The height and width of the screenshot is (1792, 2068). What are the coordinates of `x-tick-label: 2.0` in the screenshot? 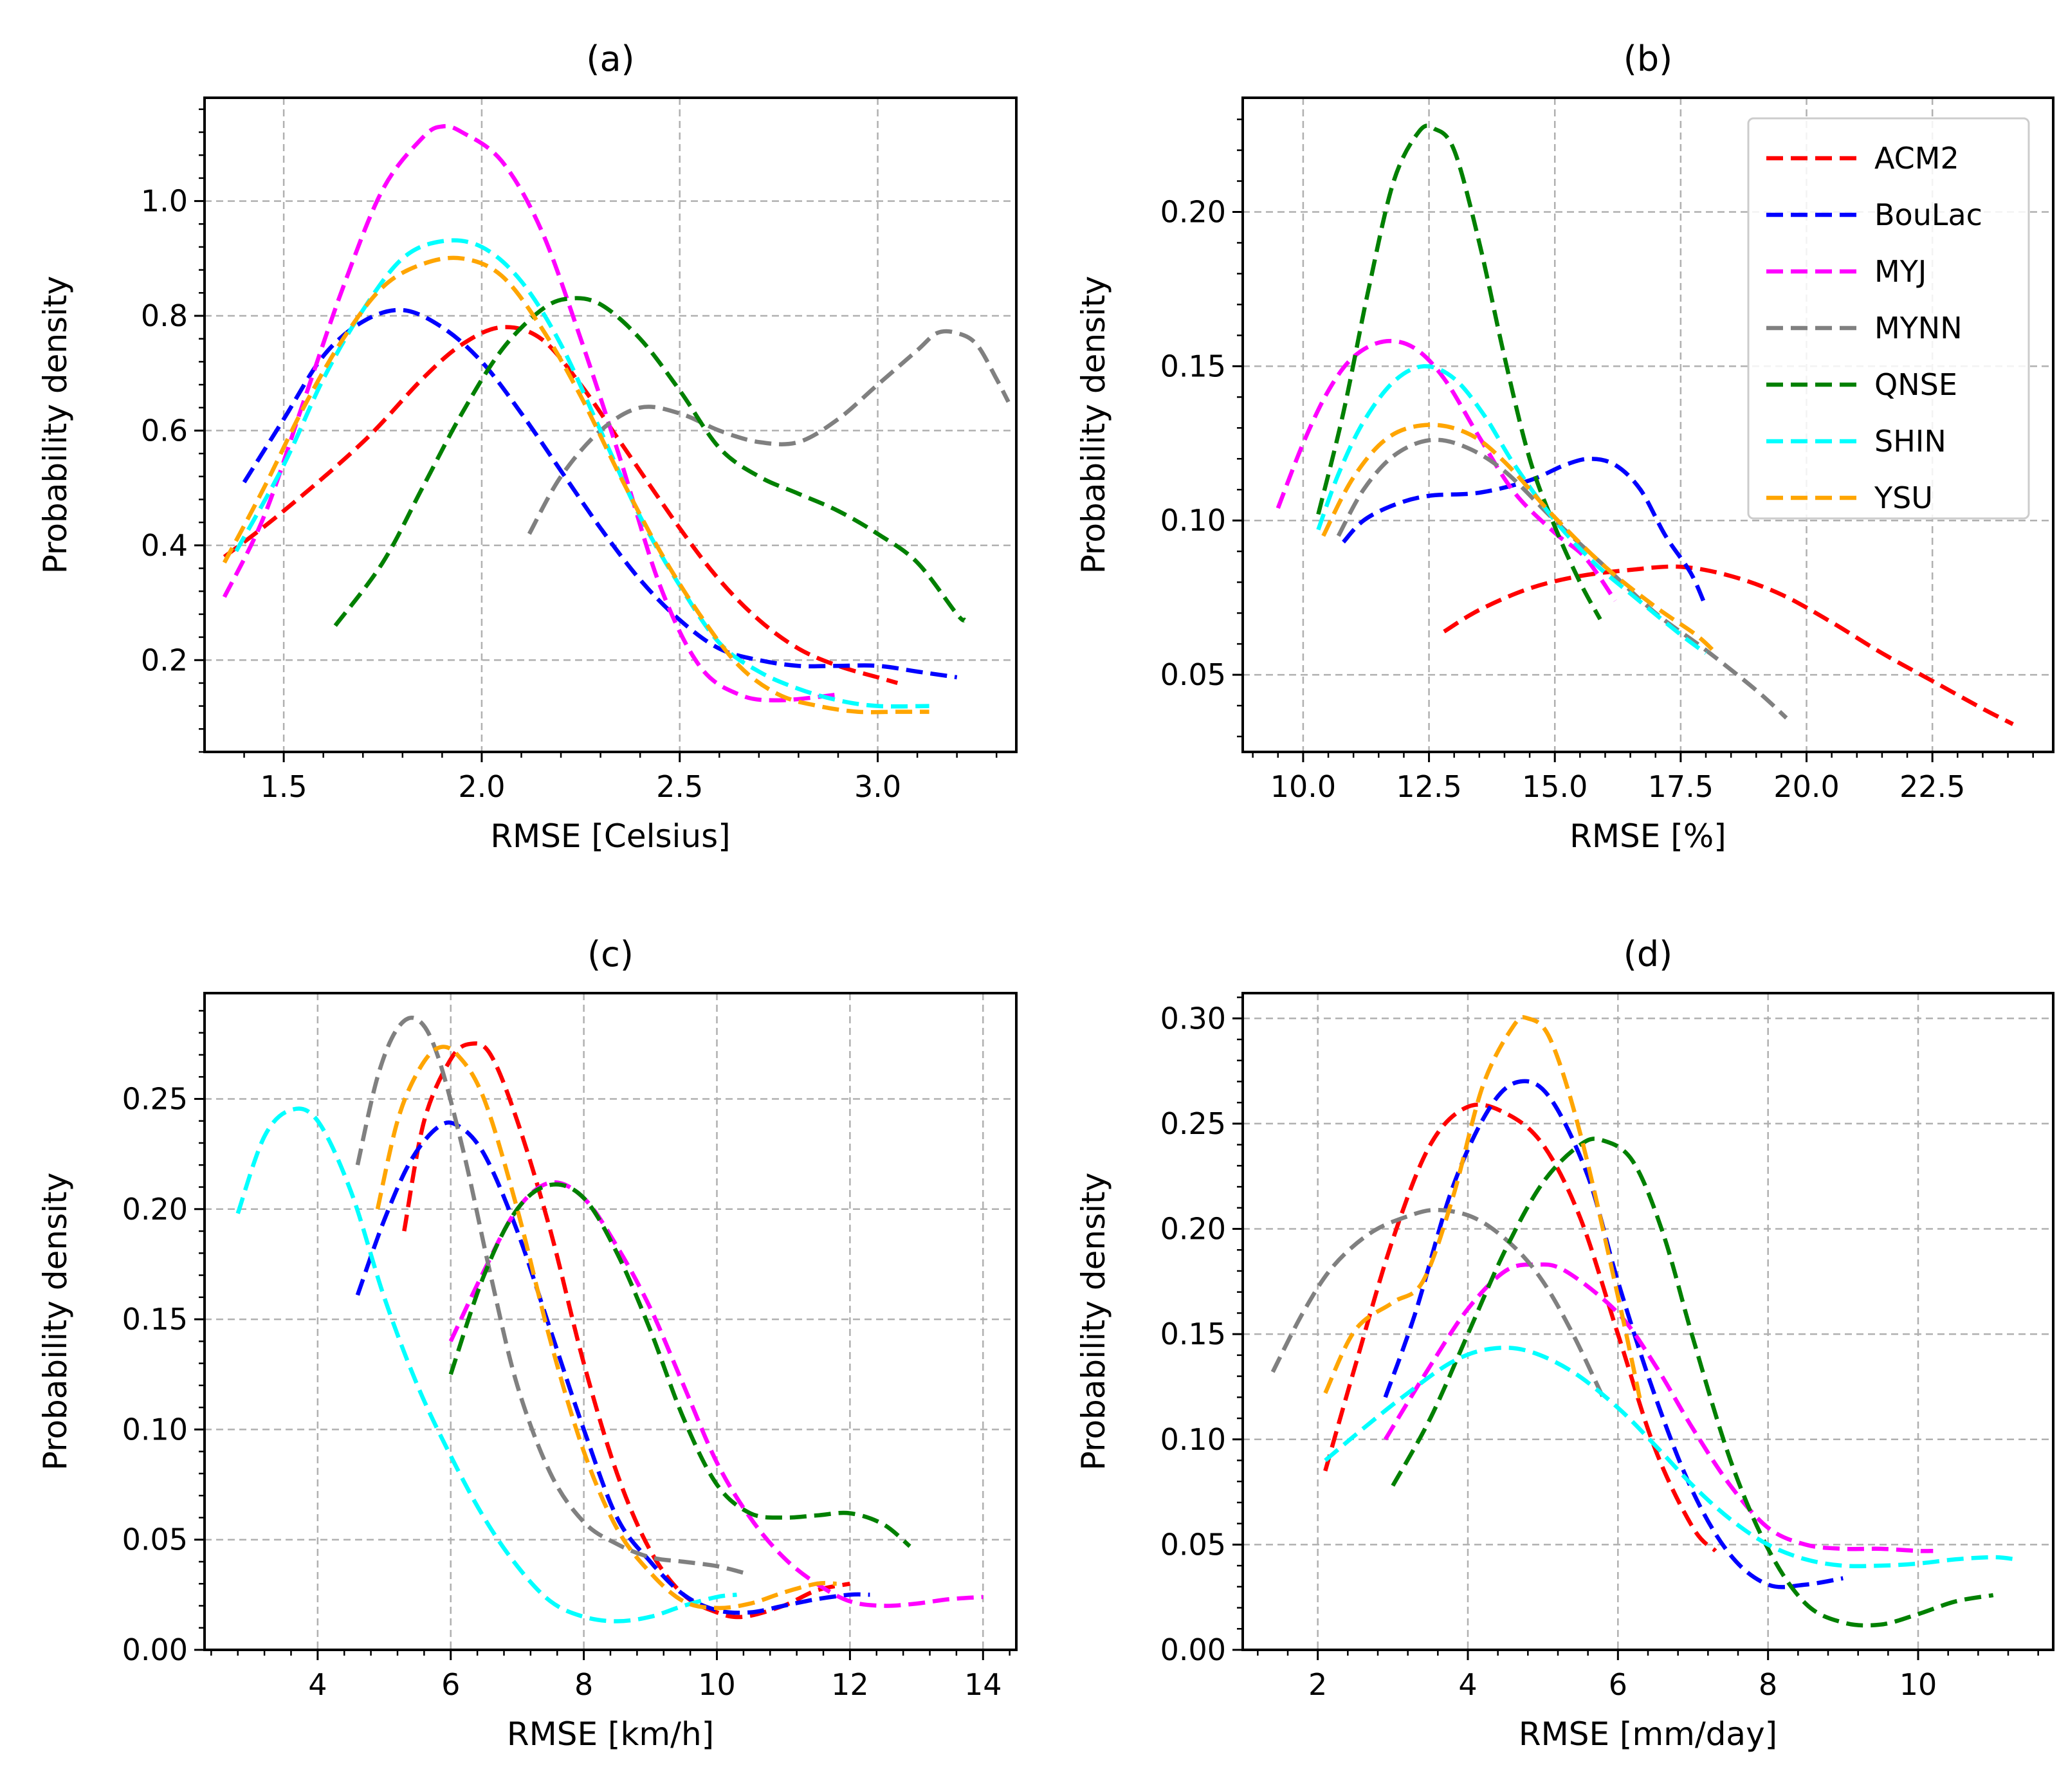 It's located at (481, 786).